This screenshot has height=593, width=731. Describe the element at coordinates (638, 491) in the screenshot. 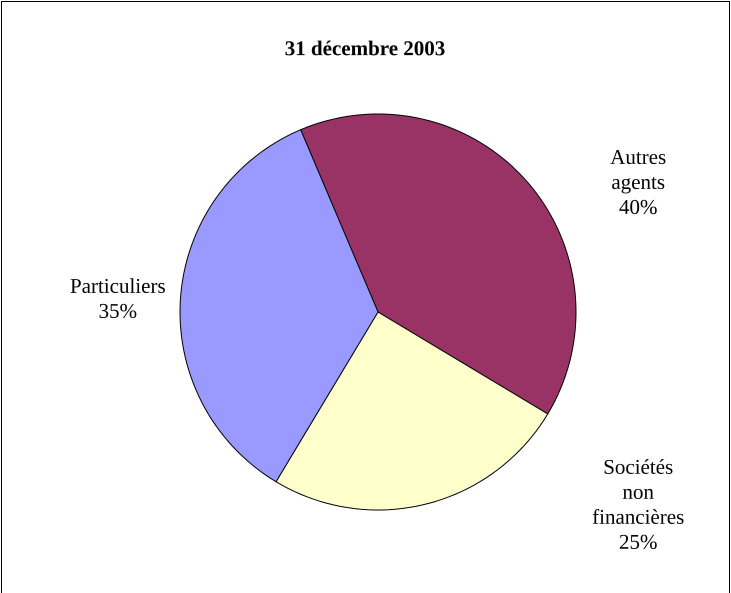

I see `slice-label: Sociétés non financières` at that location.